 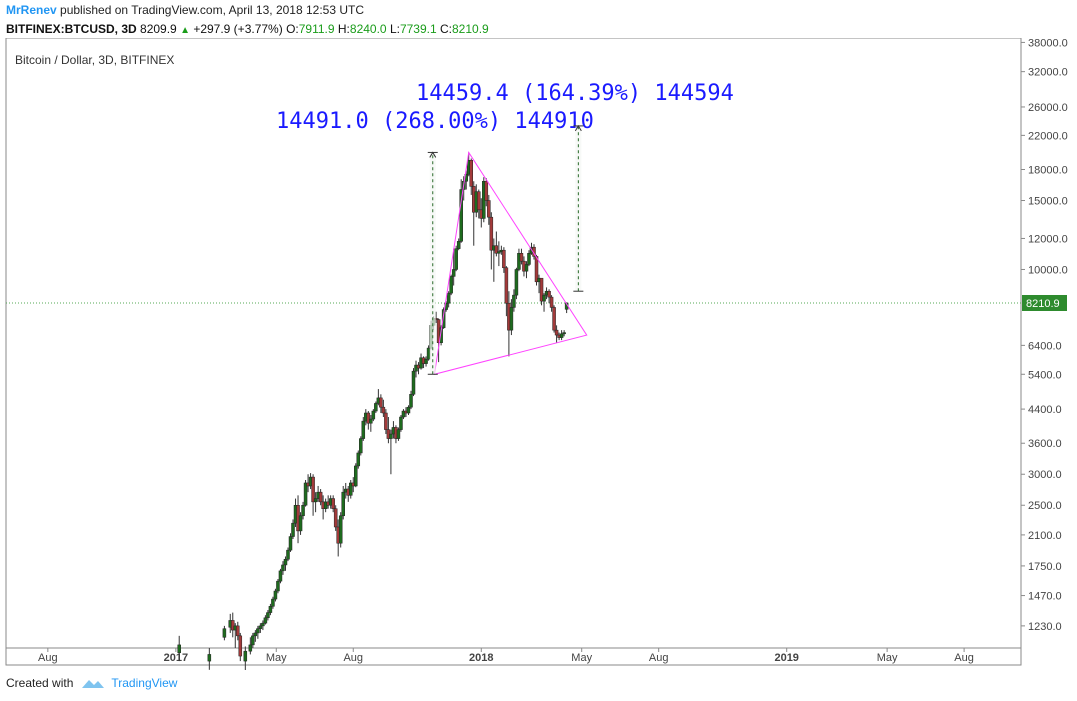 What do you see at coordinates (786, 658) in the screenshot?
I see `x-tick-label: 2019` at bounding box center [786, 658].